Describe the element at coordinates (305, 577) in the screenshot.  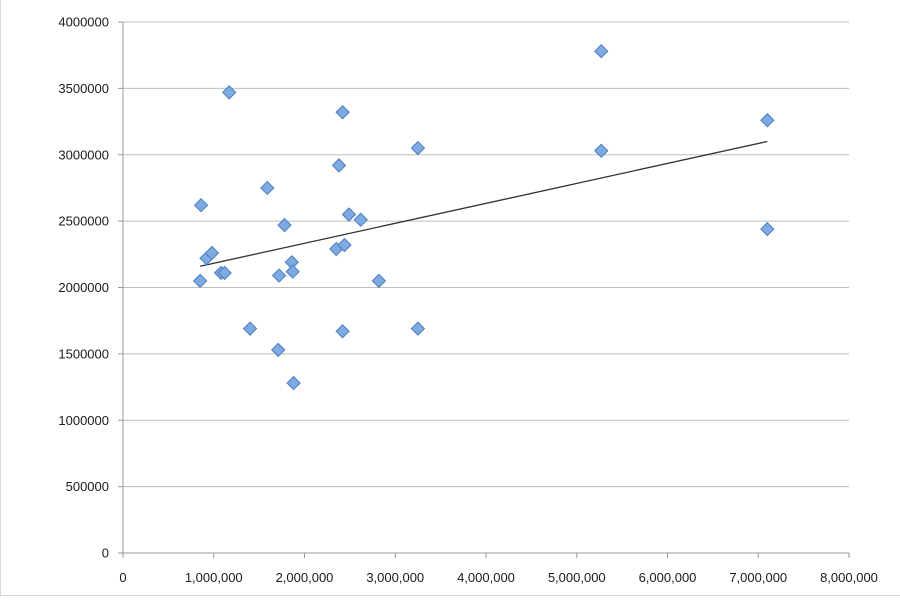
I see `x-tick-label: 2,000,000` at that location.